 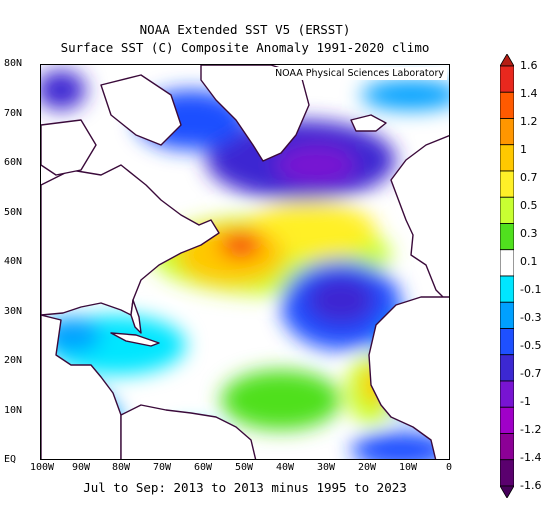 I want to click on baffin-land, so click(x=141, y=110).